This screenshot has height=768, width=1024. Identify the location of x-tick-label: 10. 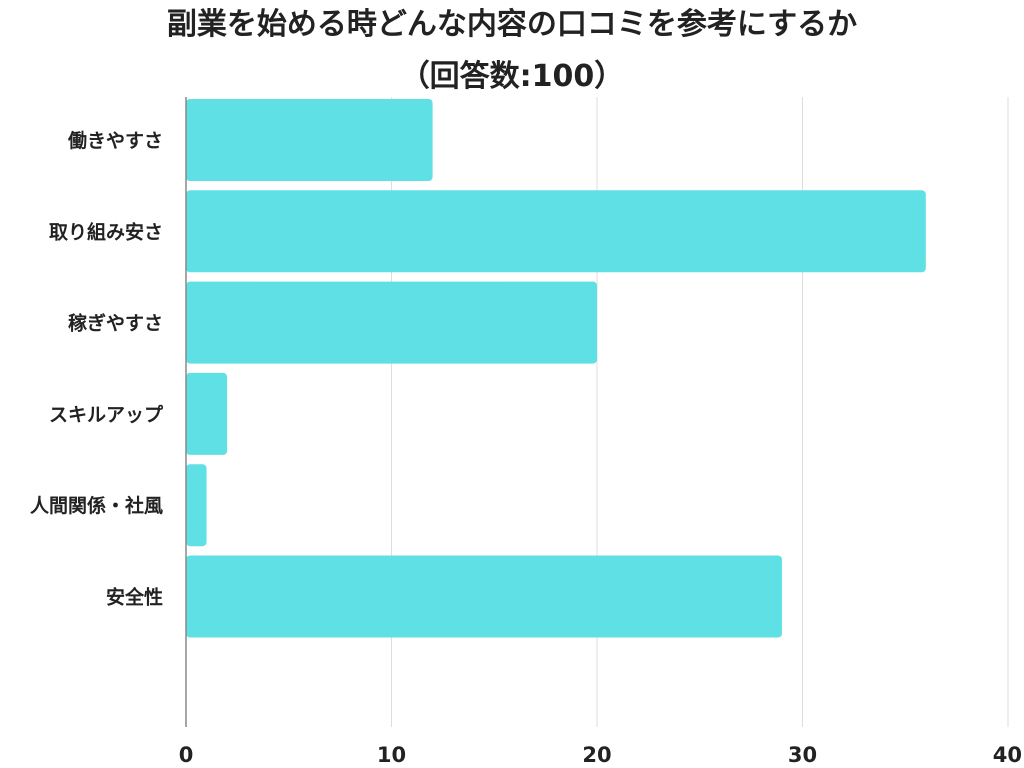
(391, 755).